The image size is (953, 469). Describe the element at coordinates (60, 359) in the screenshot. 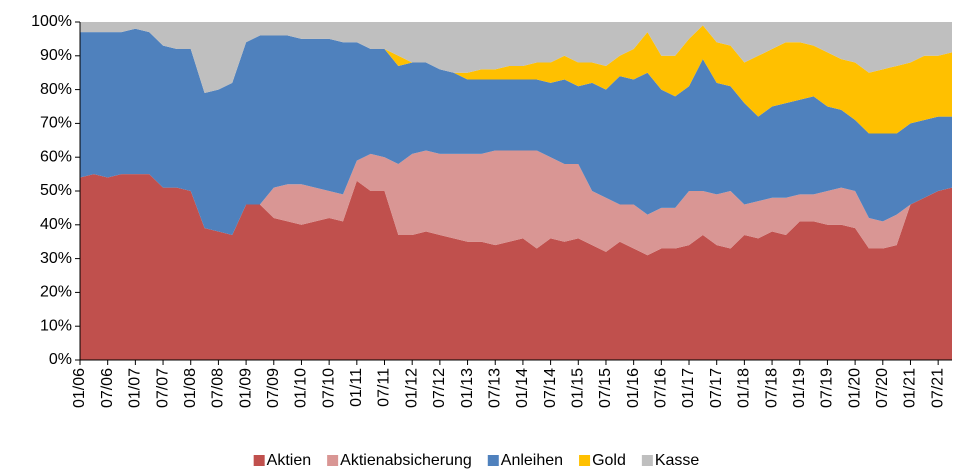

I see `y-tick-label: 0%` at that location.